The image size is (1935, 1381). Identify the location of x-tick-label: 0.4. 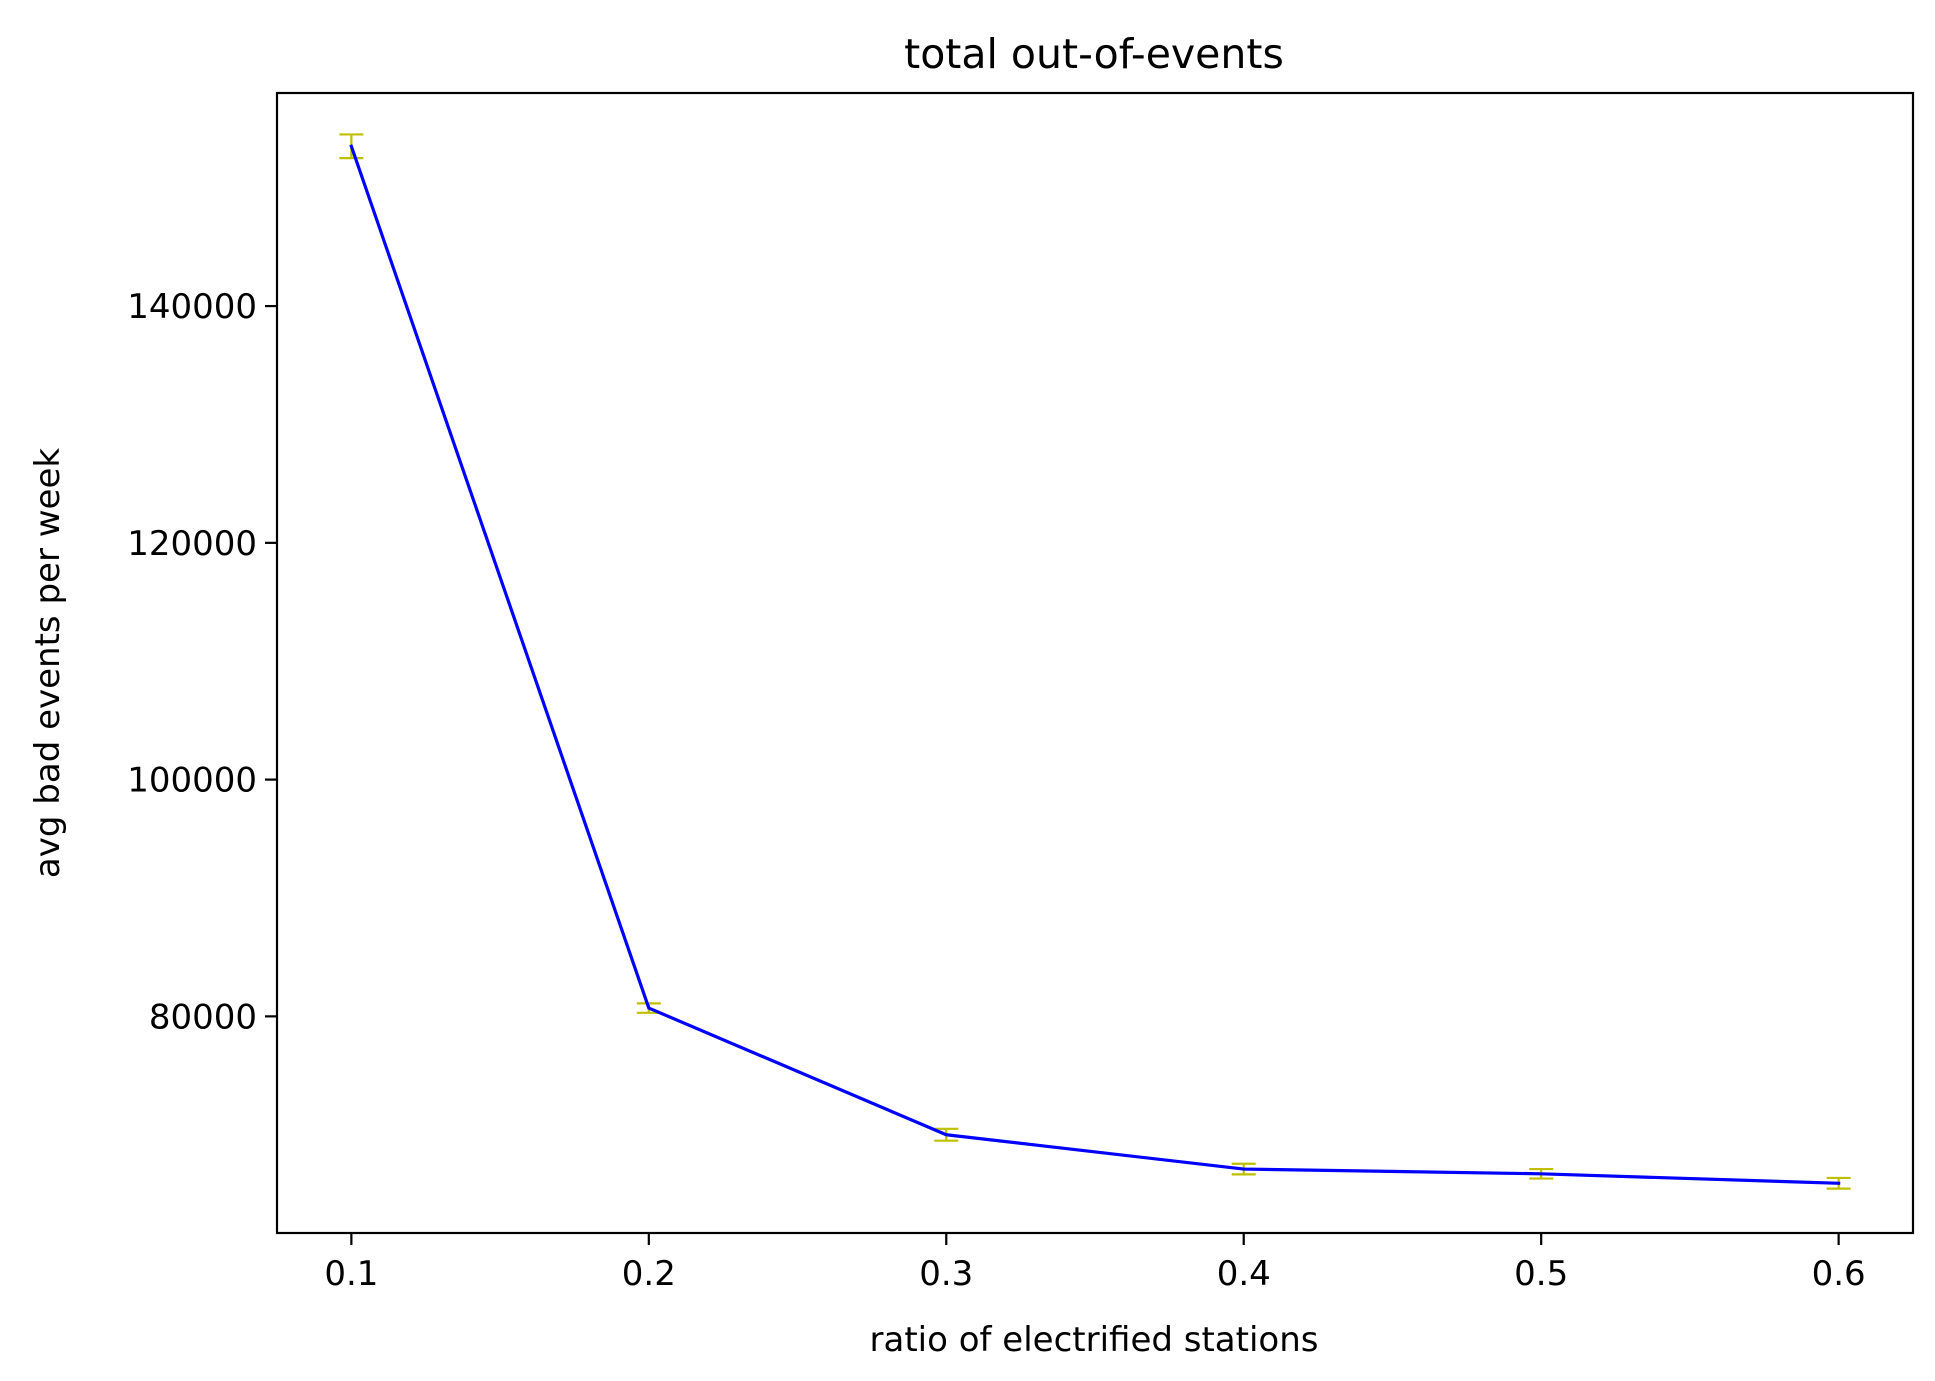
(1244, 1274).